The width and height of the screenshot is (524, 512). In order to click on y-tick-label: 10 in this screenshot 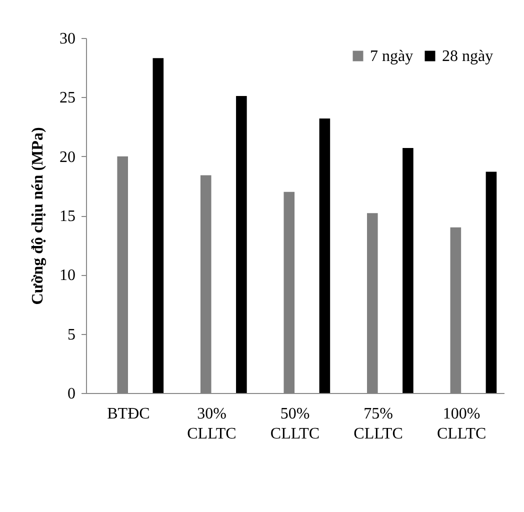, I will do `click(68, 275)`.